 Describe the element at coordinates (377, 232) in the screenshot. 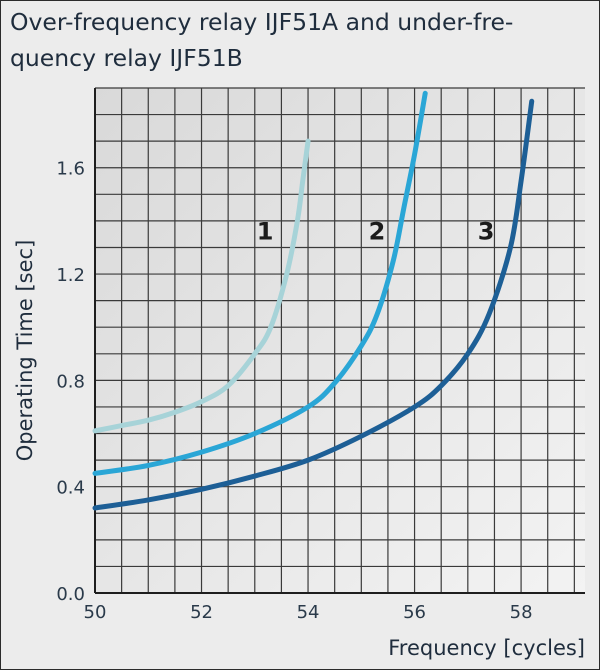

I see `series-label-2: 2` at that location.